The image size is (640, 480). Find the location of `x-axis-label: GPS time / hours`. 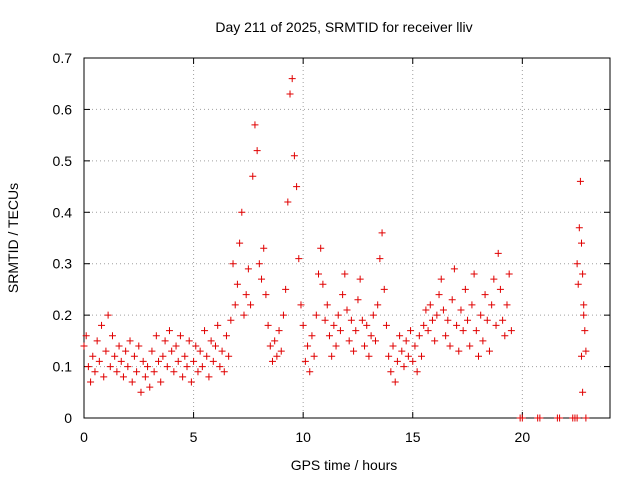

x-axis-label: GPS time / hours is located at coordinates (344, 465).